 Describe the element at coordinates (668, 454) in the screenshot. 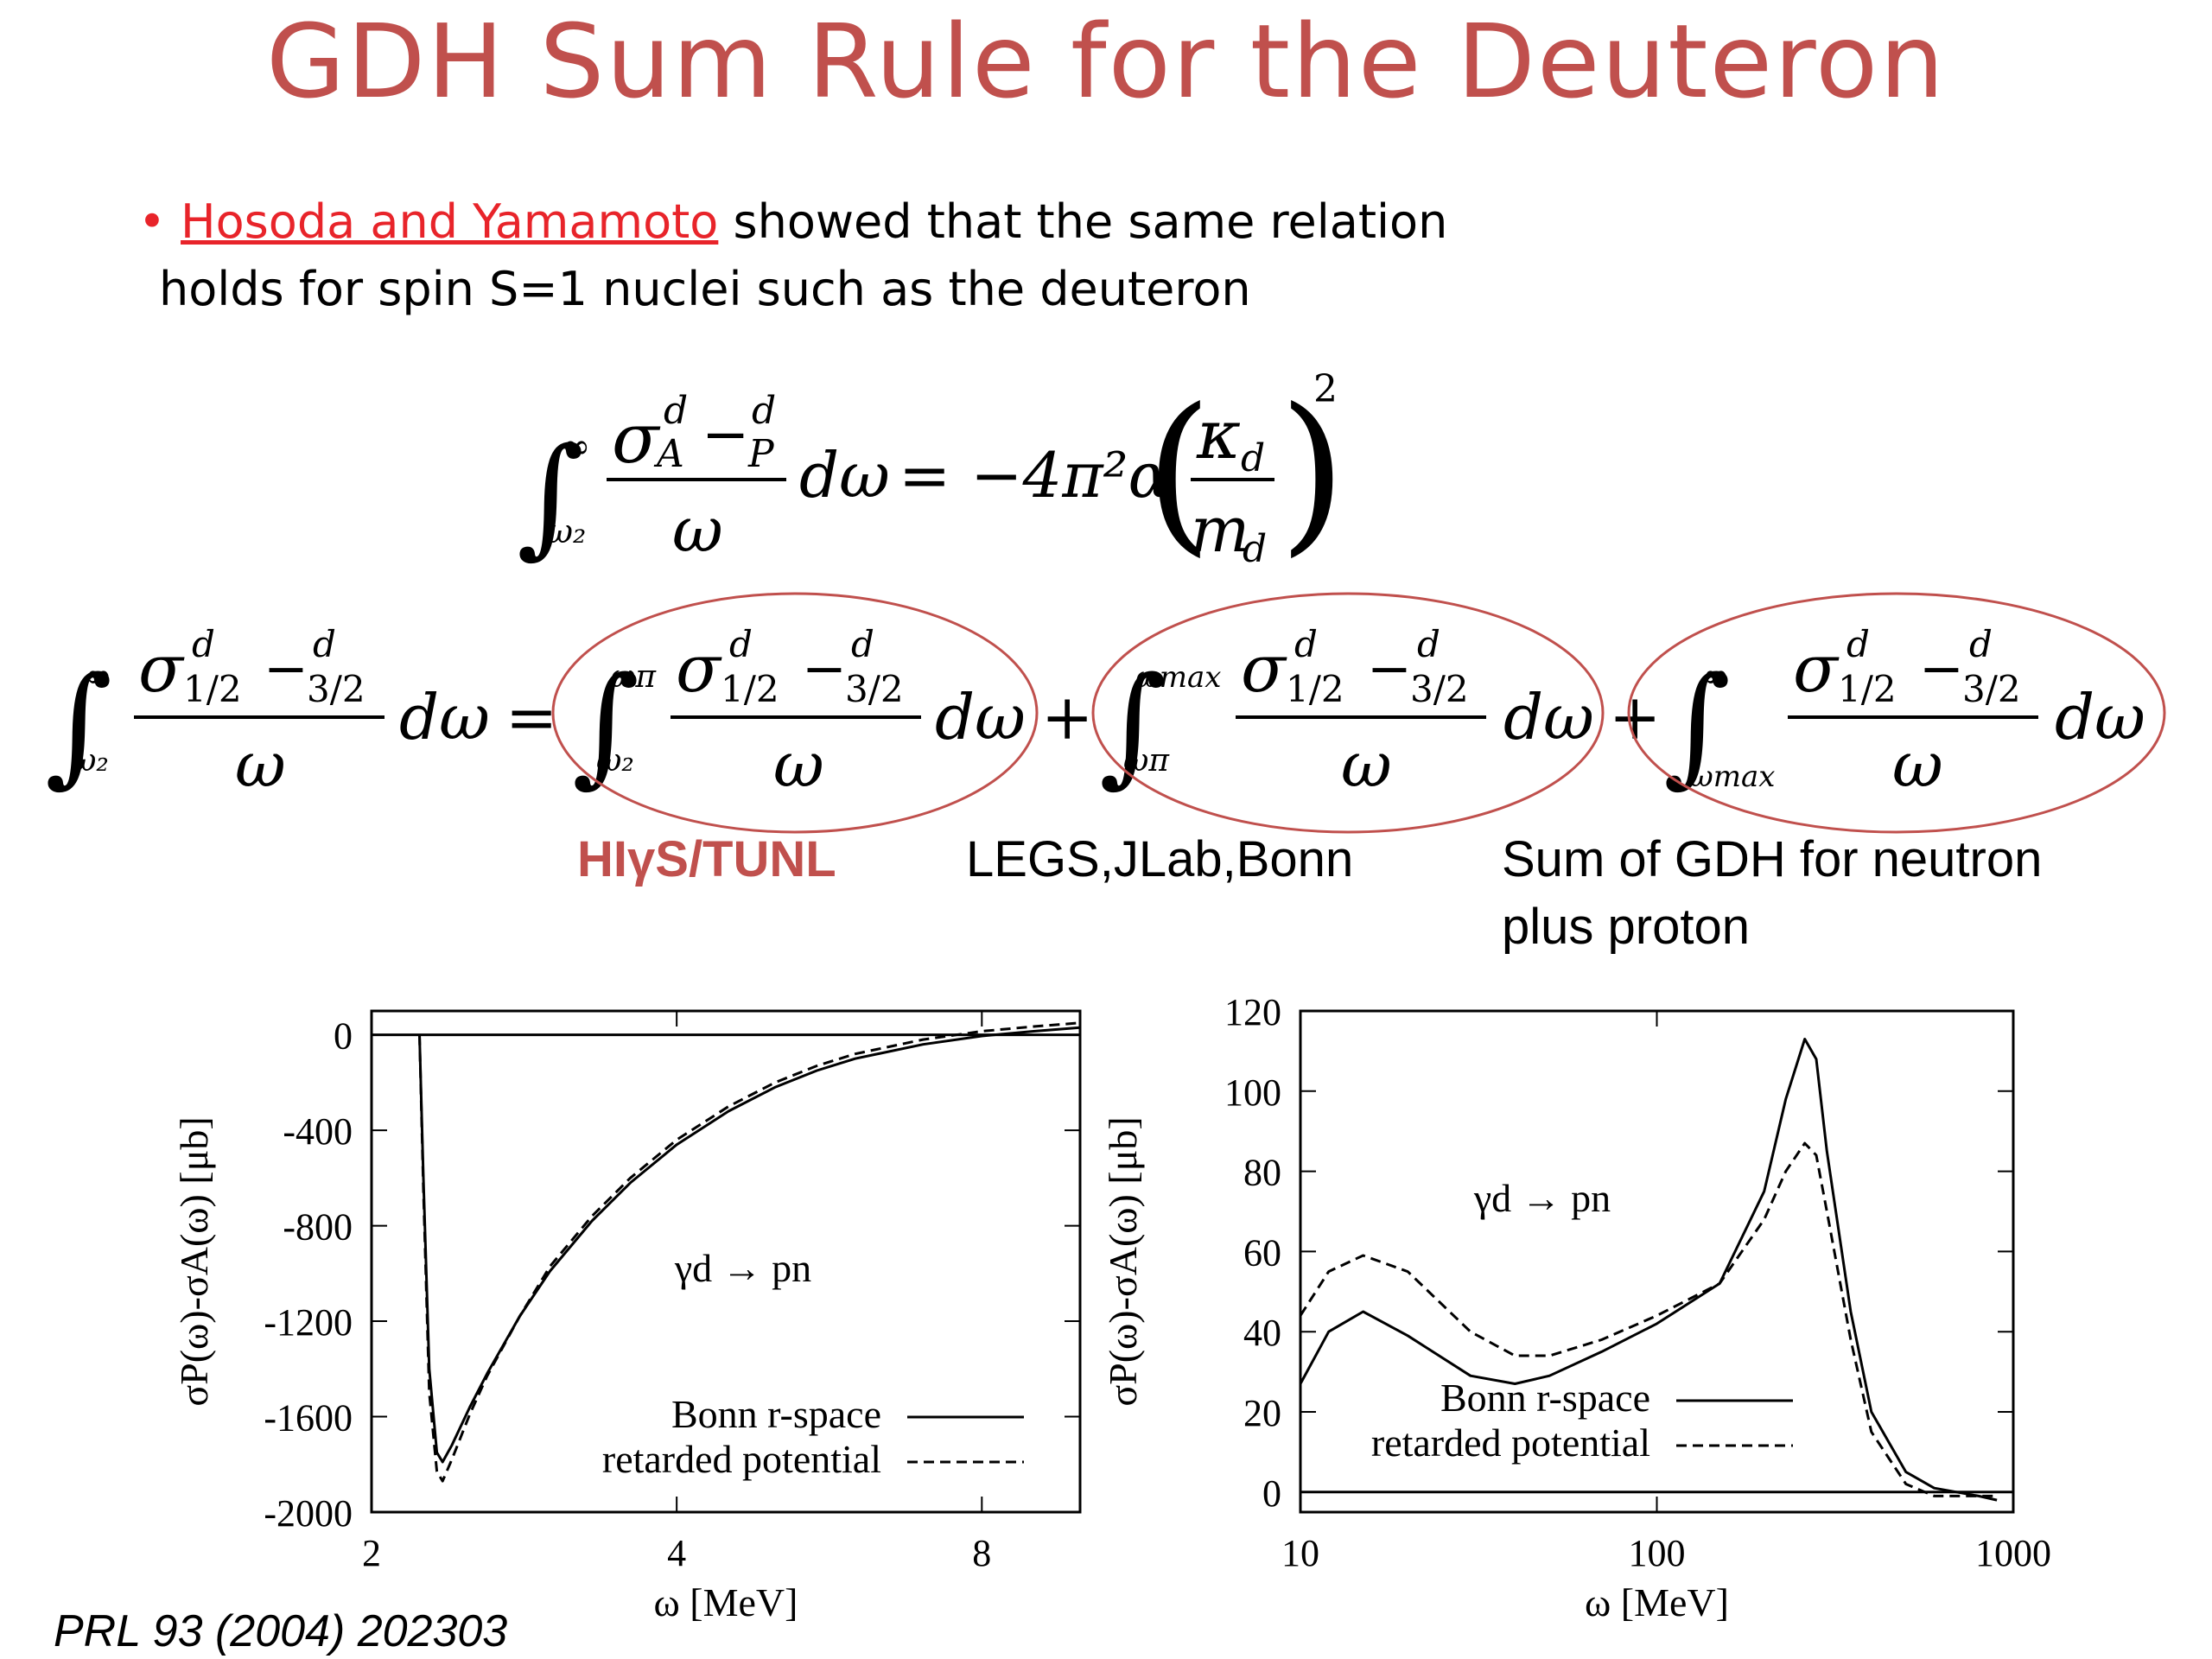

I see `eq1-sub-a: A` at that location.